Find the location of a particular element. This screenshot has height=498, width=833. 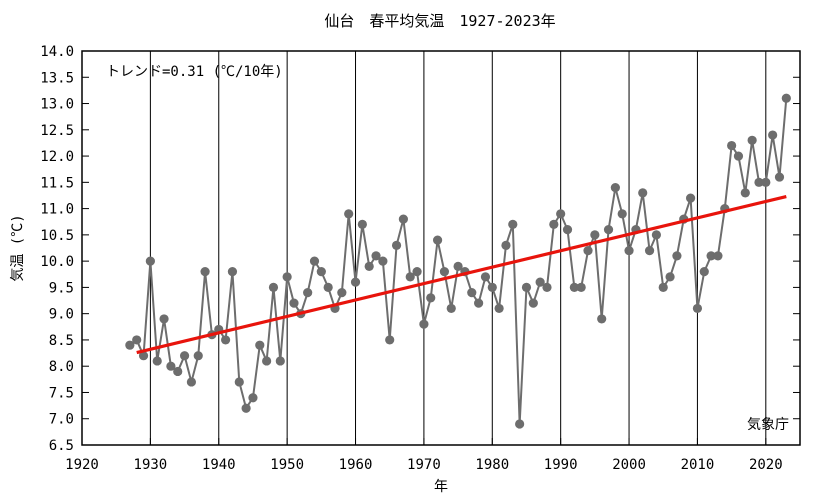

x-tick-label: 1920 is located at coordinates (82, 465).